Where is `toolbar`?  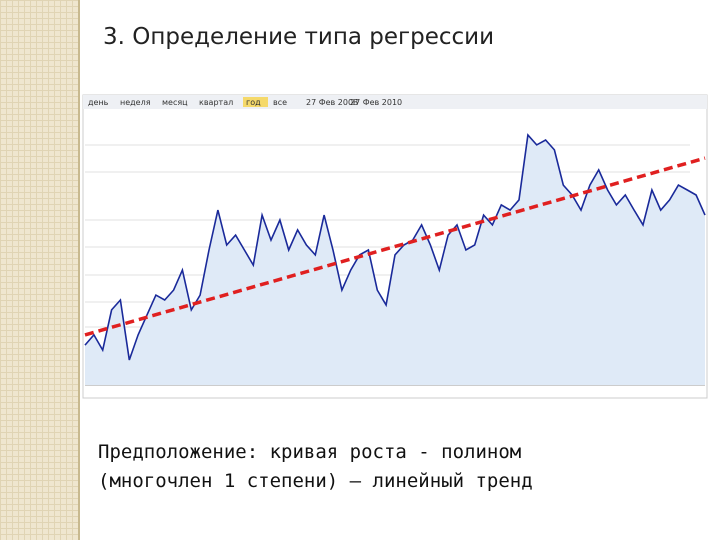
toolbar is located at coordinates (395, 102).